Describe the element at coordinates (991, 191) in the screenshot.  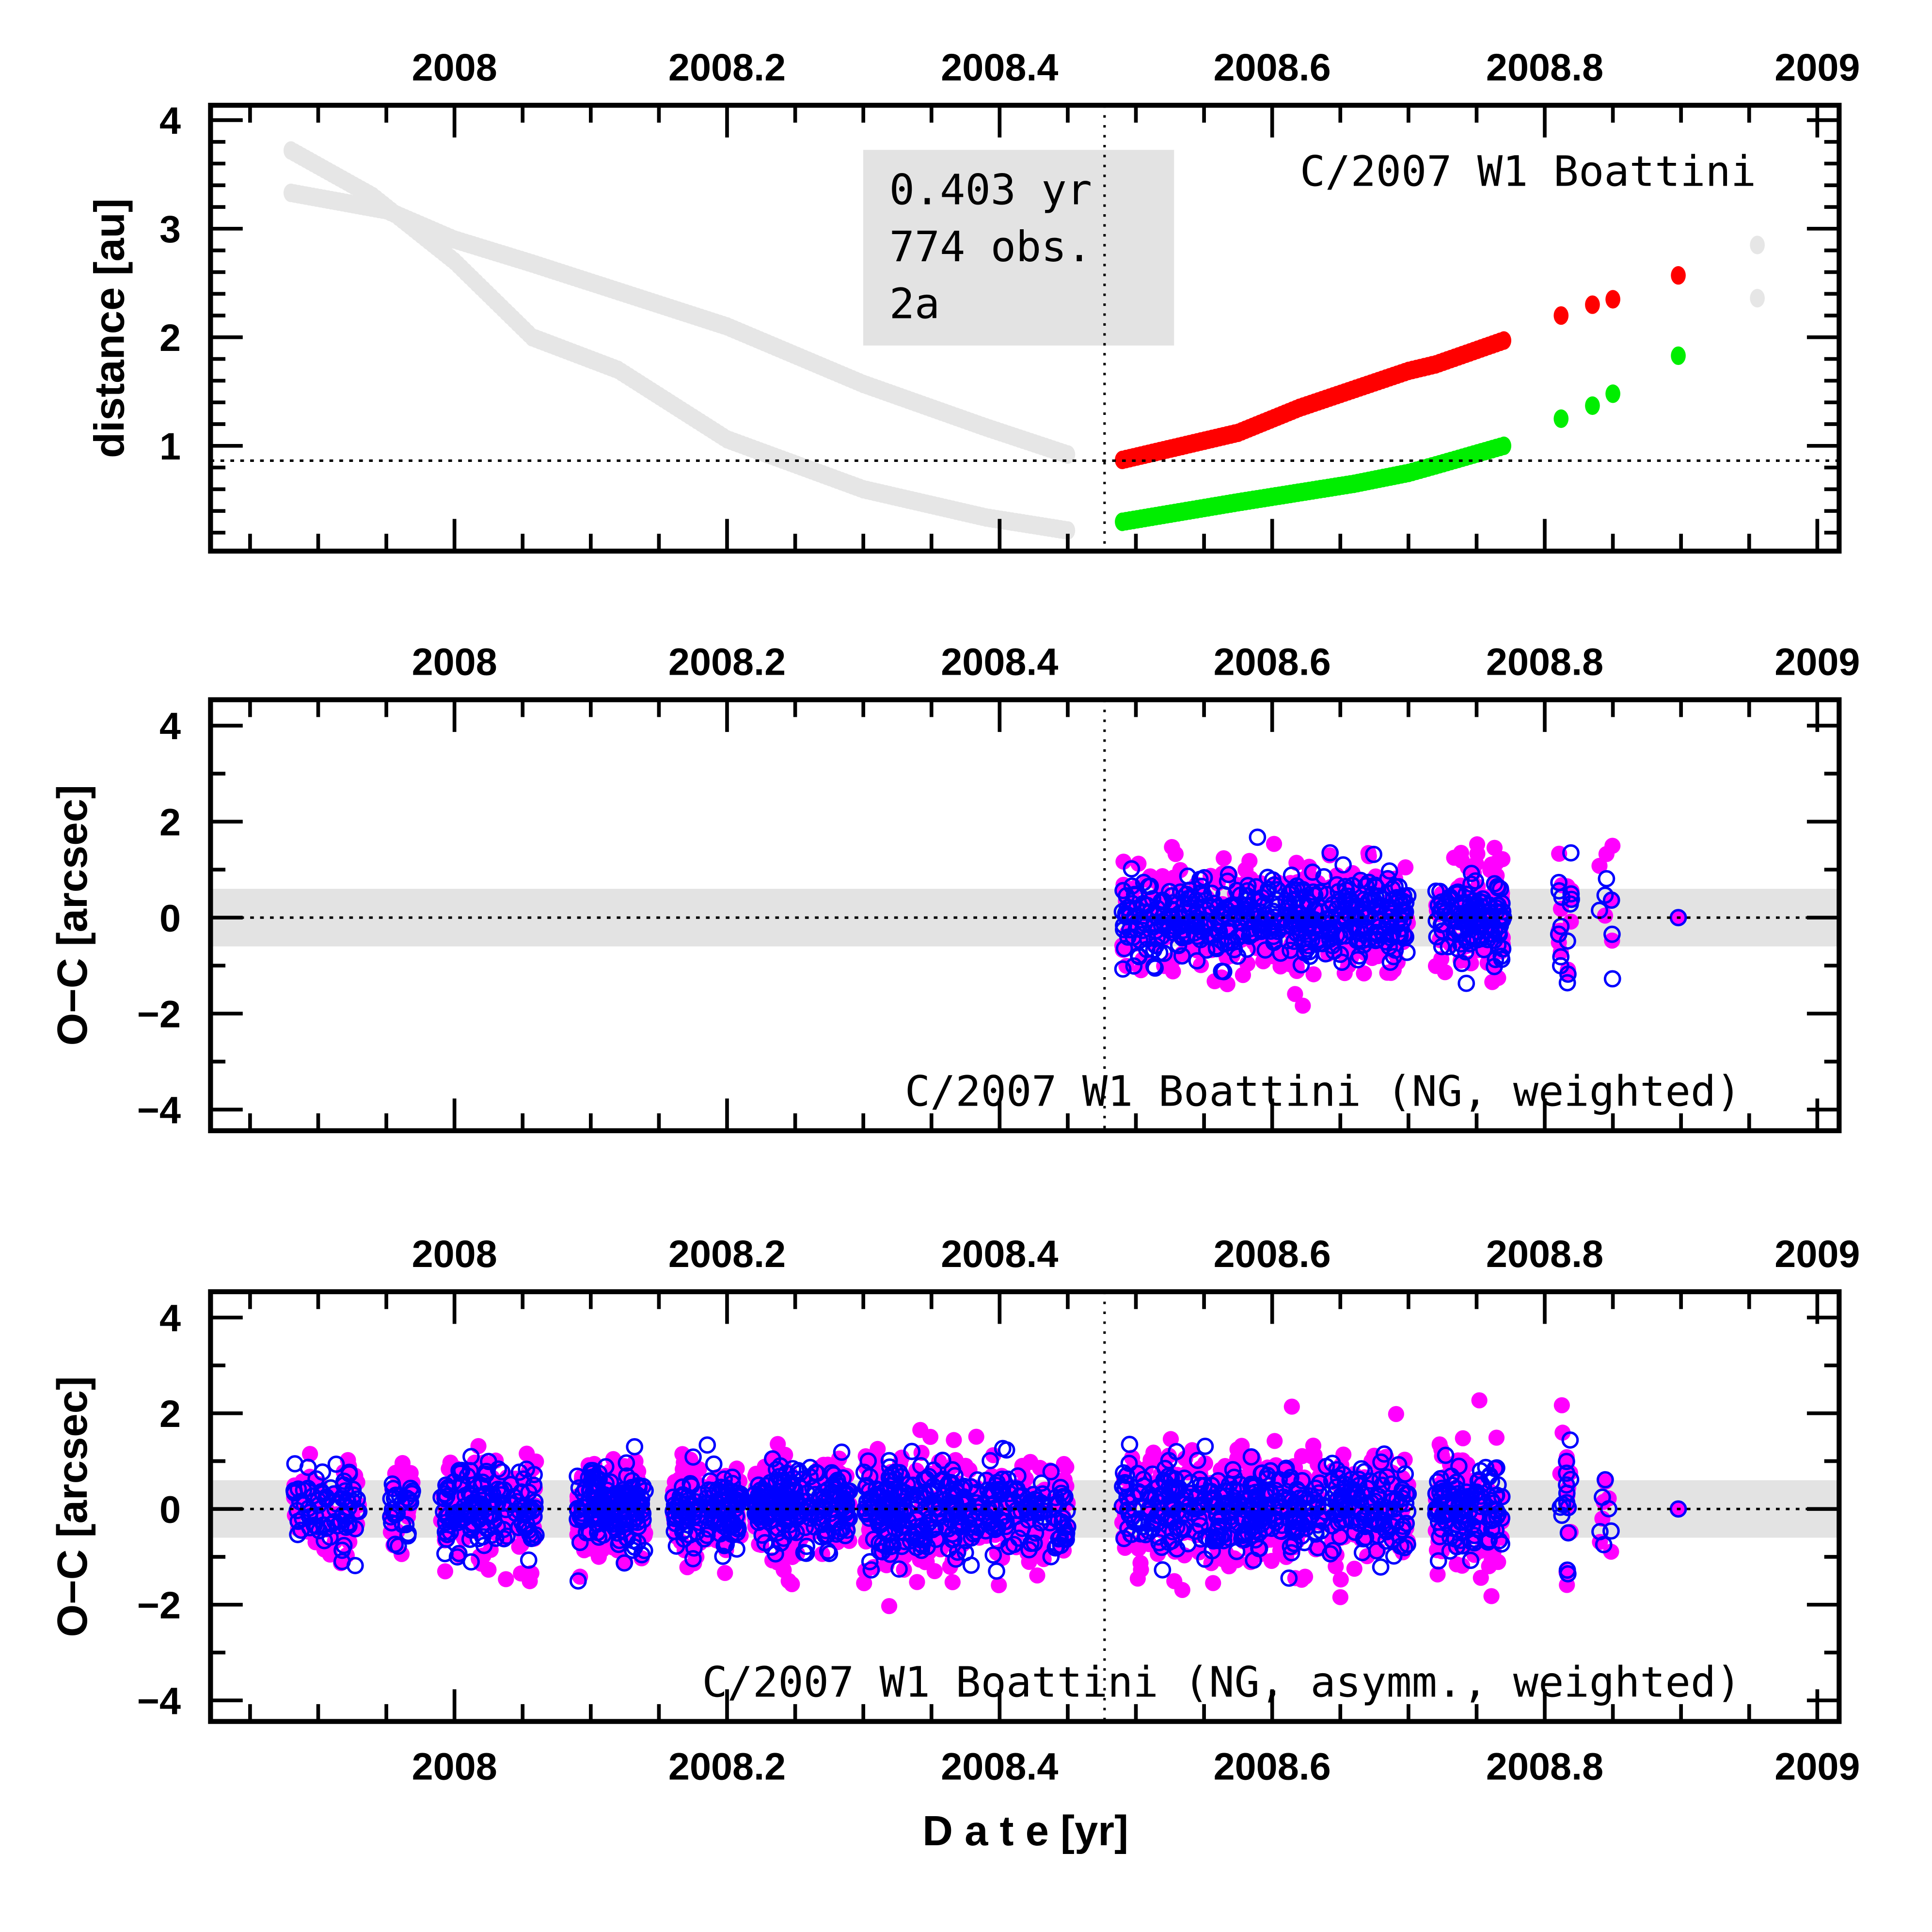
I see `info-box-line: 0.403 yr` at that location.